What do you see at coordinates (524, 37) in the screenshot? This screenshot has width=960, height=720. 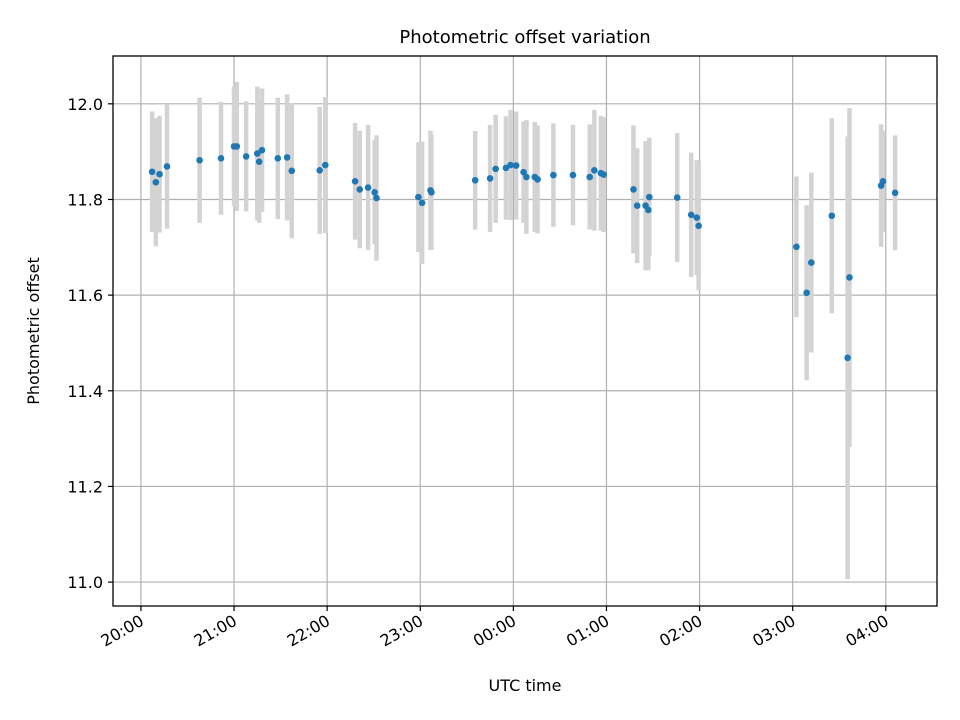 I see `chart-title: Photometric offset variation` at bounding box center [524, 37].